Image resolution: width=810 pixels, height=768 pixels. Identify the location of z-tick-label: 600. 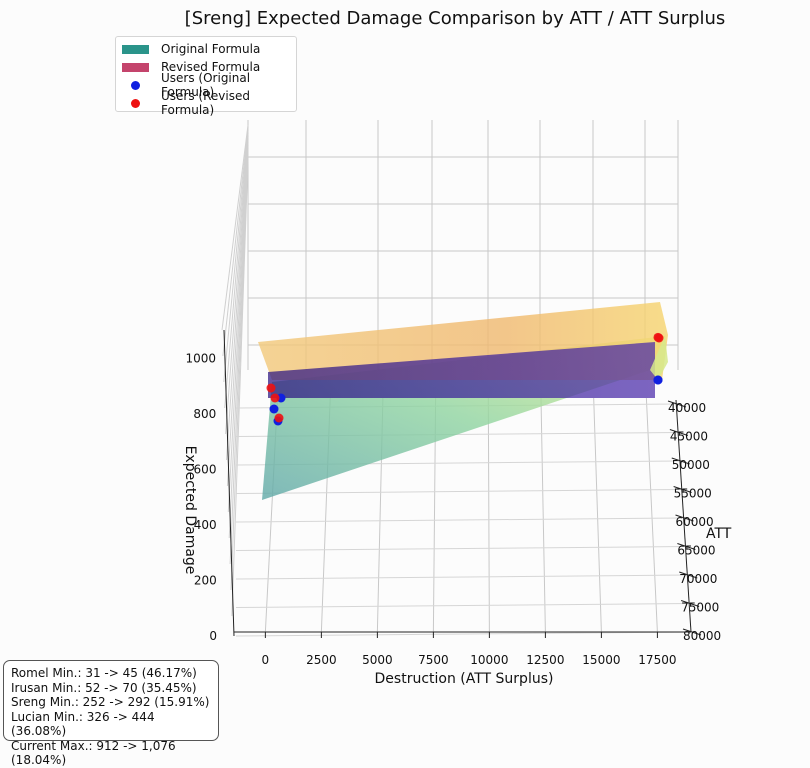
(205, 470).